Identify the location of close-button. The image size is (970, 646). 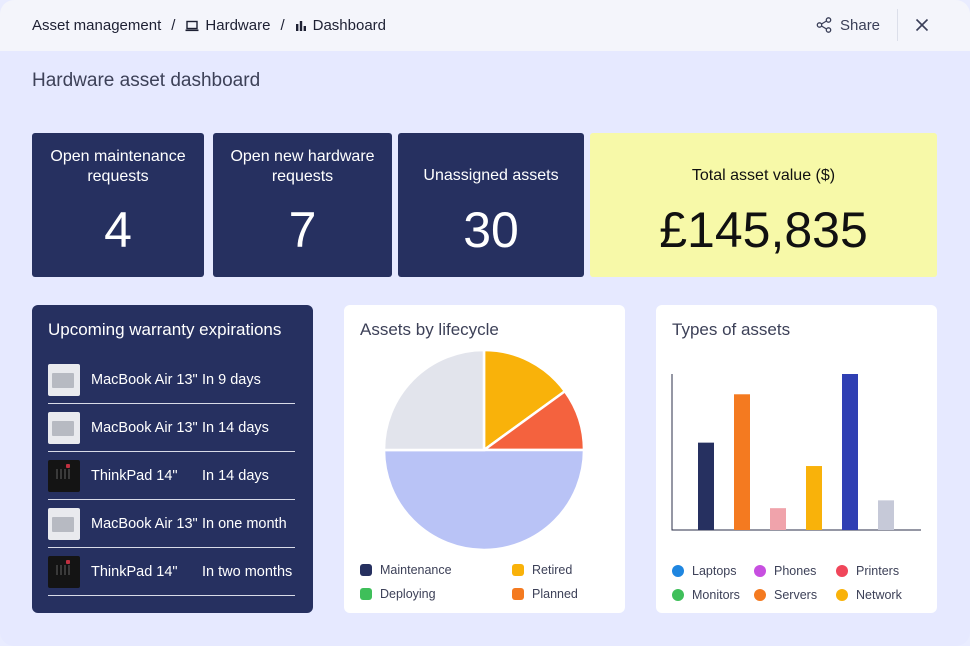
(922, 25).